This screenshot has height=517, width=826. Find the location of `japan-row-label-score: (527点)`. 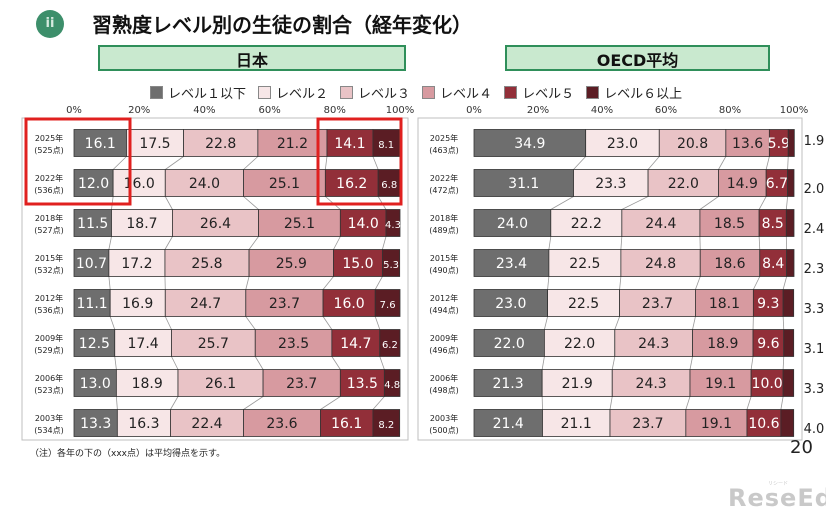

japan-row-label-score: (527点) is located at coordinates (49, 230).